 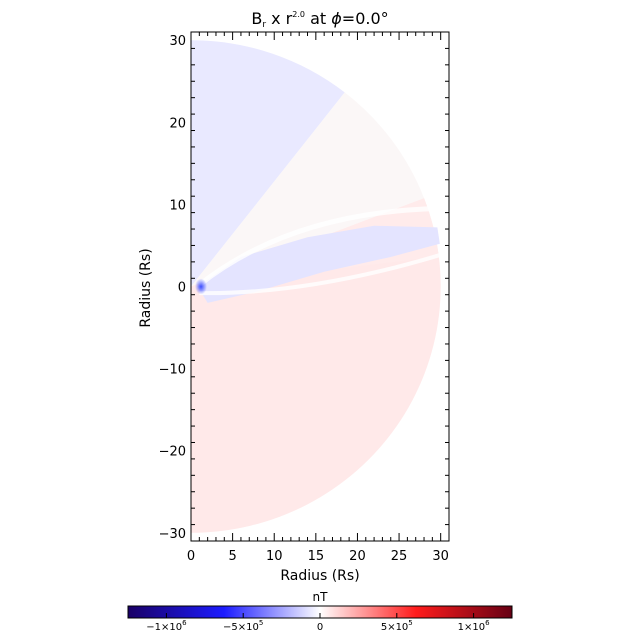 I want to click on field-current-sheet-band, so click(x=318, y=264).